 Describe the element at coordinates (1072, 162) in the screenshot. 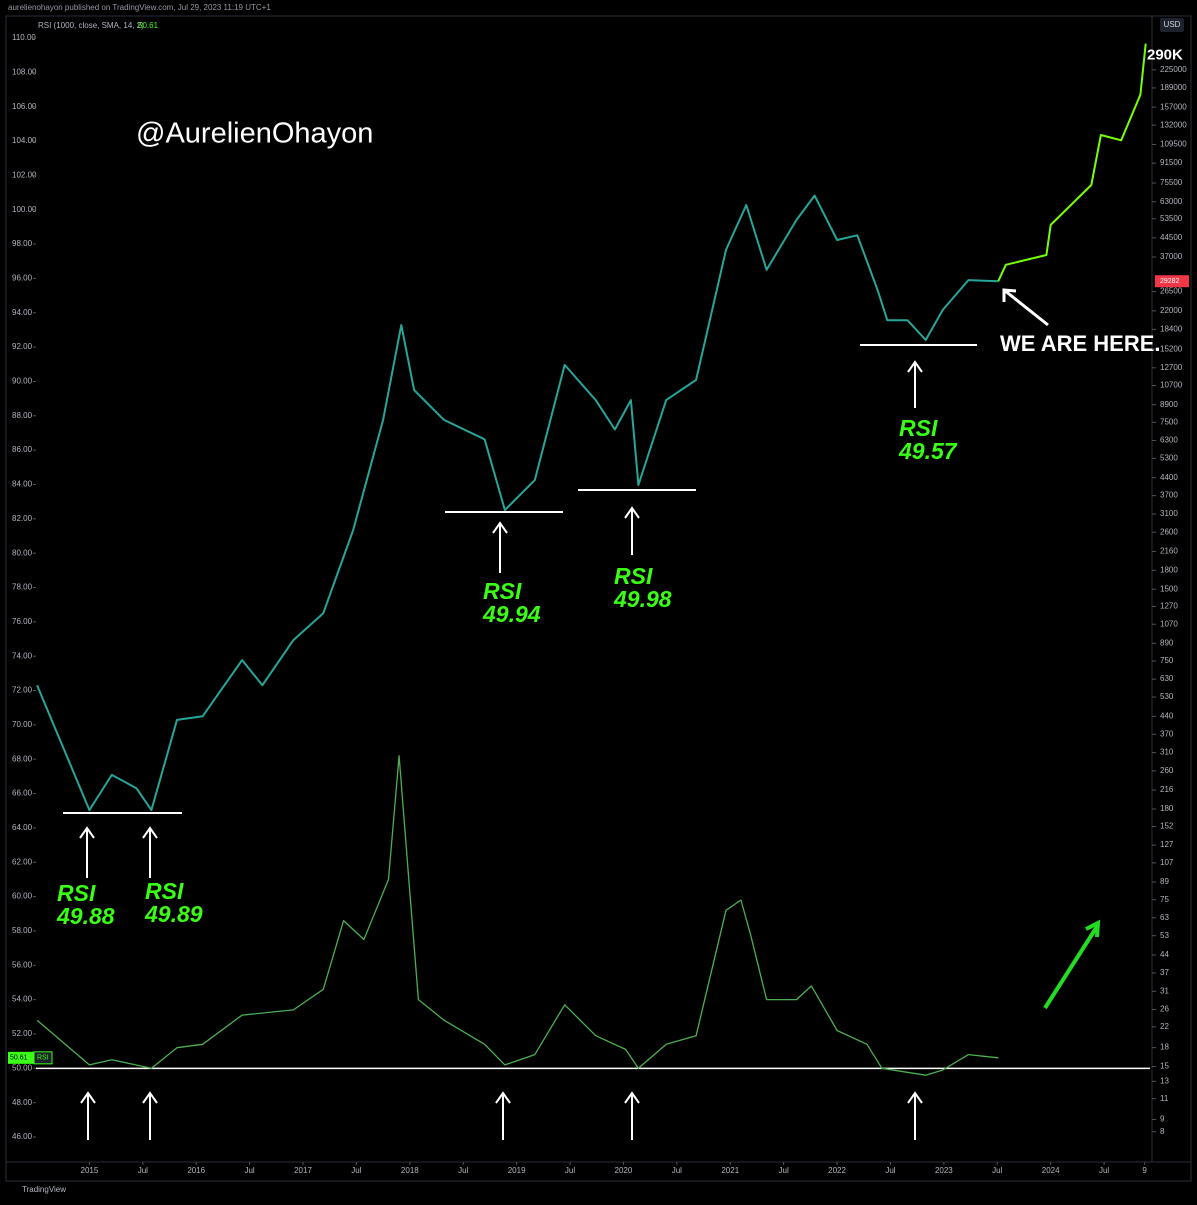

I see `series-line` at that location.